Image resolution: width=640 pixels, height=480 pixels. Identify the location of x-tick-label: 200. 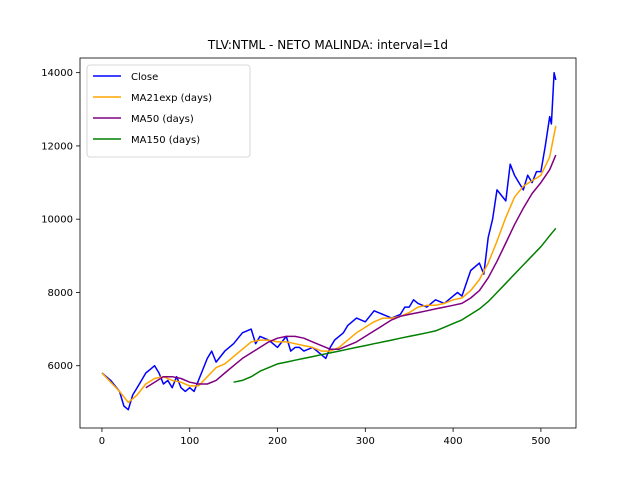
(277, 441).